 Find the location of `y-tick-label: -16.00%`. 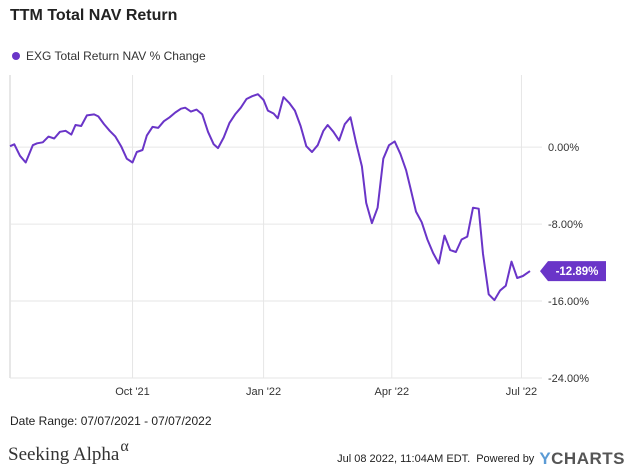

y-tick-label: -16.00% is located at coordinates (568, 302).